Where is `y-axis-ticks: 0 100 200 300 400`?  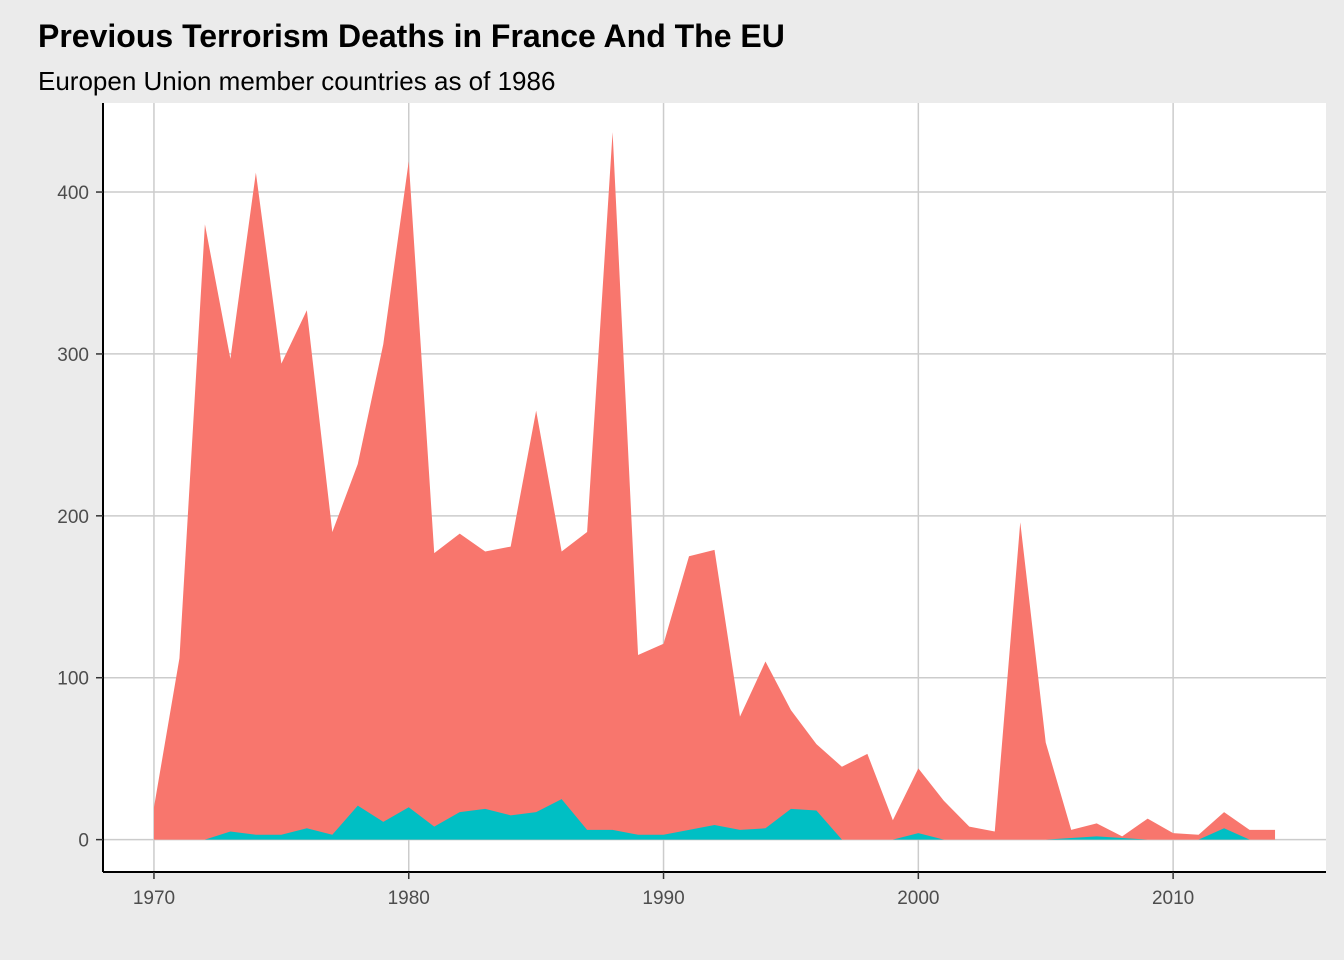
y-axis-ticks: 0 100 200 300 400 is located at coordinates (80, 517).